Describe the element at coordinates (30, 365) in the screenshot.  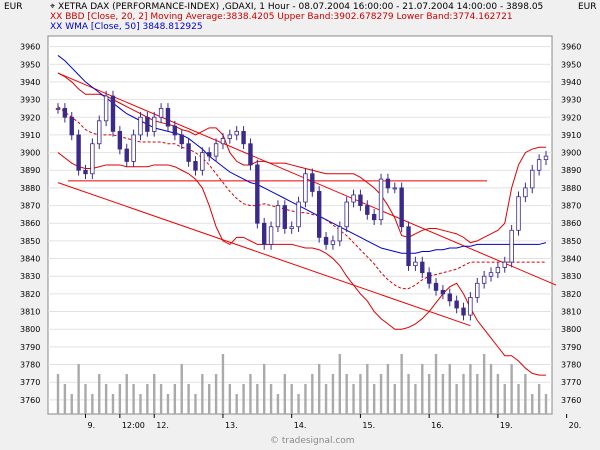
I see `y-tick-label-left: 3780` at that location.